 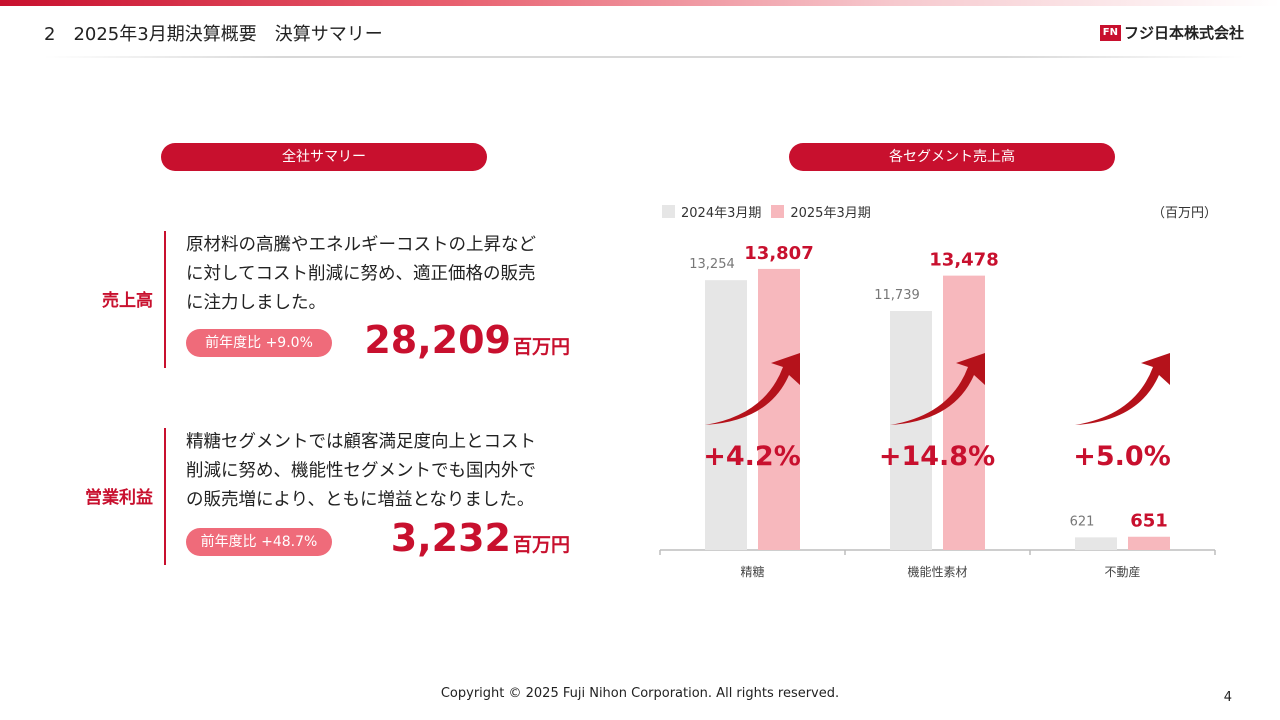 What do you see at coordinates (50, 34) in the screenshot?
I see `section-number: 2` at bounding box center [50, 34].